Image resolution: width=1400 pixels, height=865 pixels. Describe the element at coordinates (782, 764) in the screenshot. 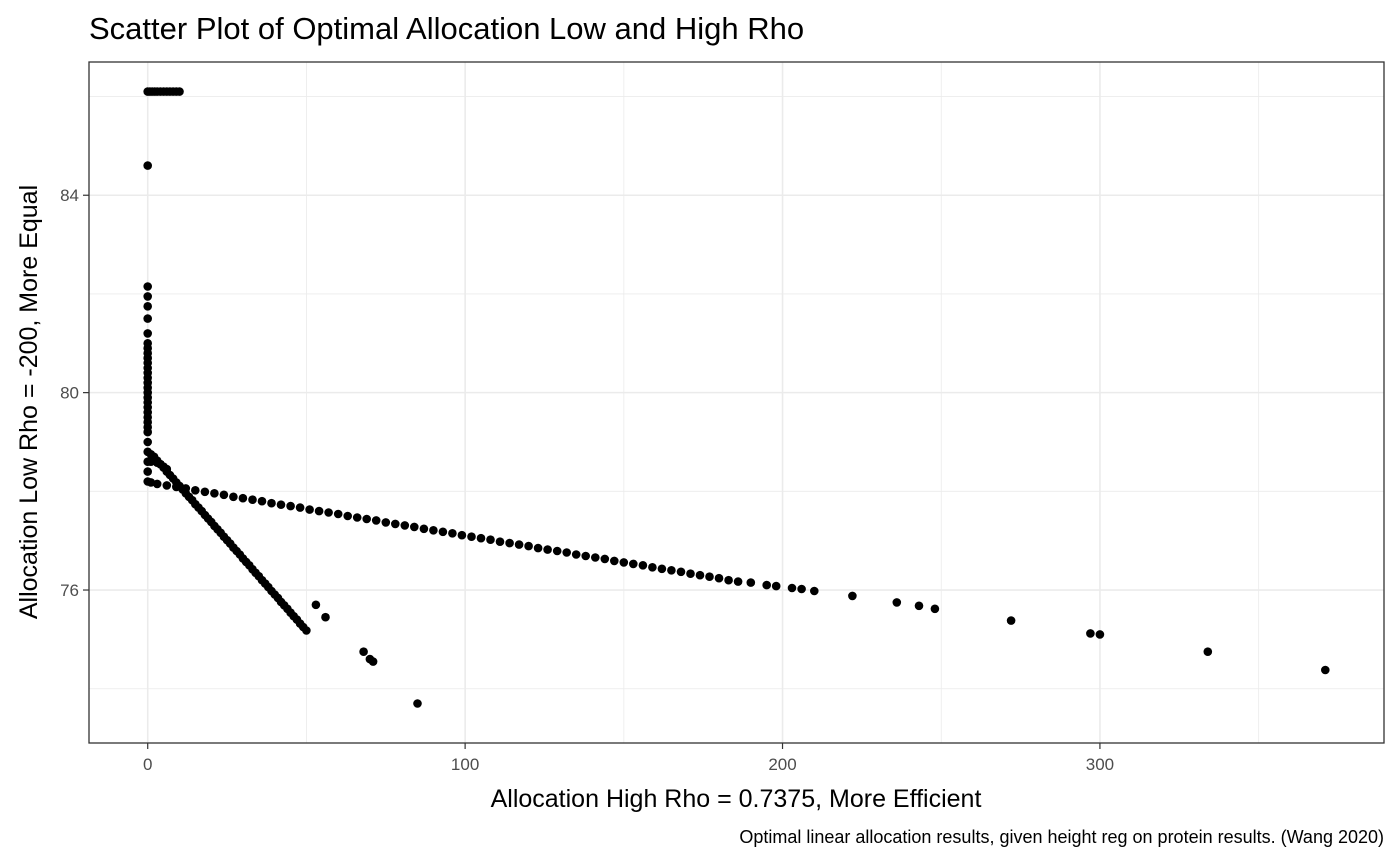

I see `x-tick-label-2: 200` at that location.